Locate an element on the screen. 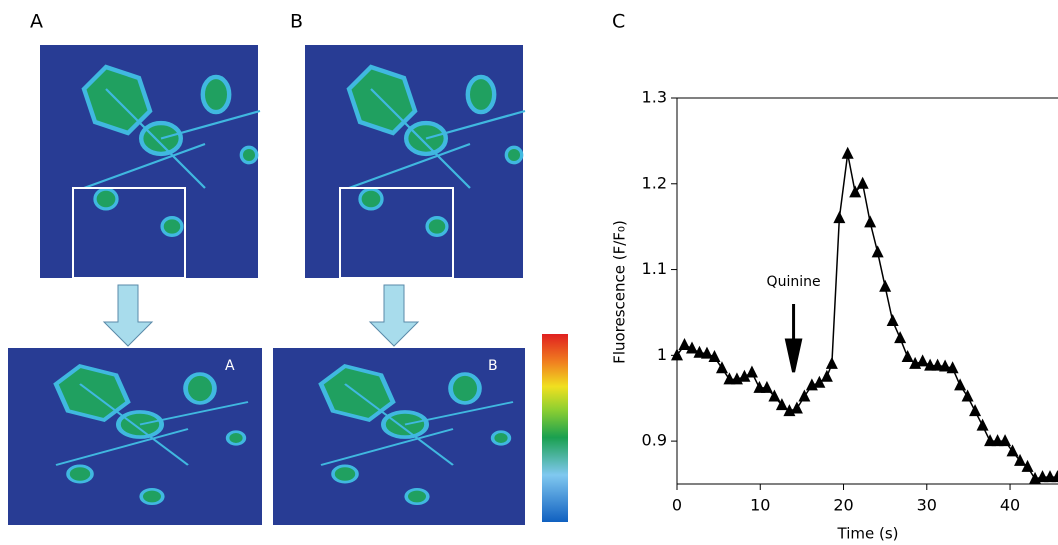  y-axis-label: Fluorescence (F/F₀) is located at coordinates (620, 292).